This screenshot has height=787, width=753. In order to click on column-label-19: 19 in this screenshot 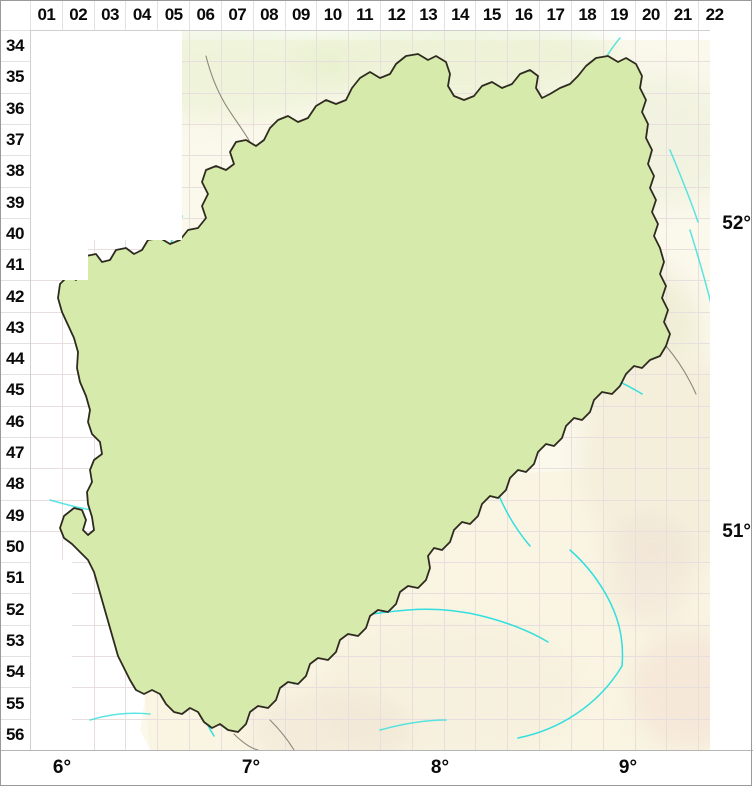, I will do `click(618, 15)`.